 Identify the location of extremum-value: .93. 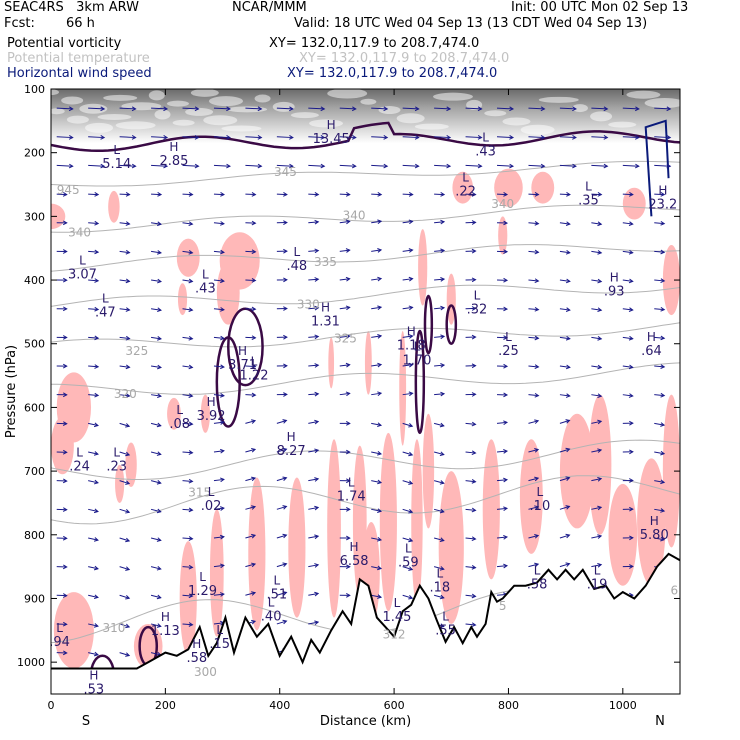
(614, 292).